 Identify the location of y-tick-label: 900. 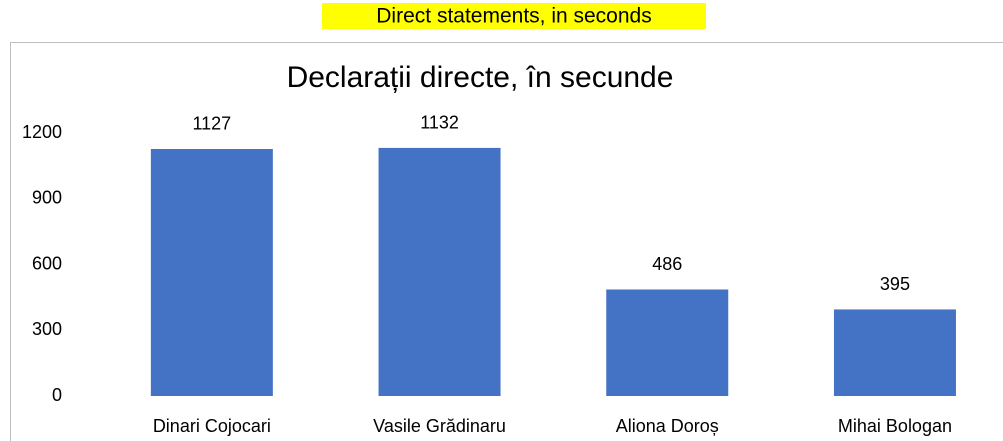
(47, 198).